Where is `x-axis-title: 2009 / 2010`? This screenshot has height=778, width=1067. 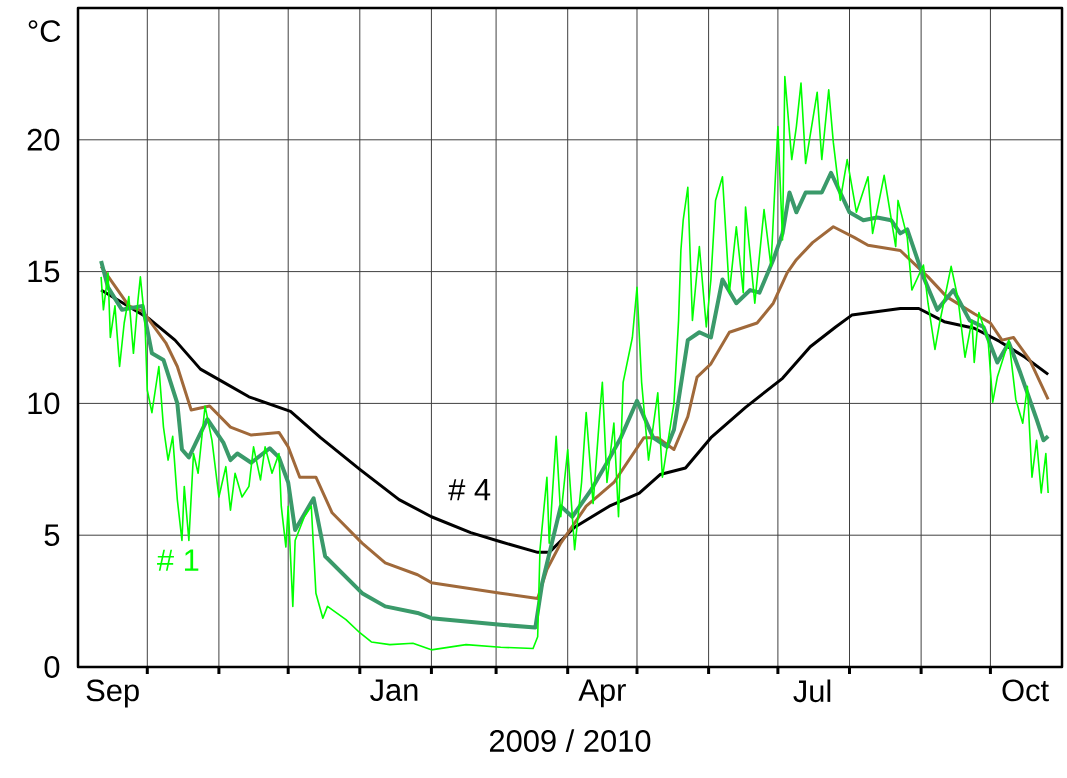 x-axis-title: 2009 / 2010 is located at coordinates (570, 740).